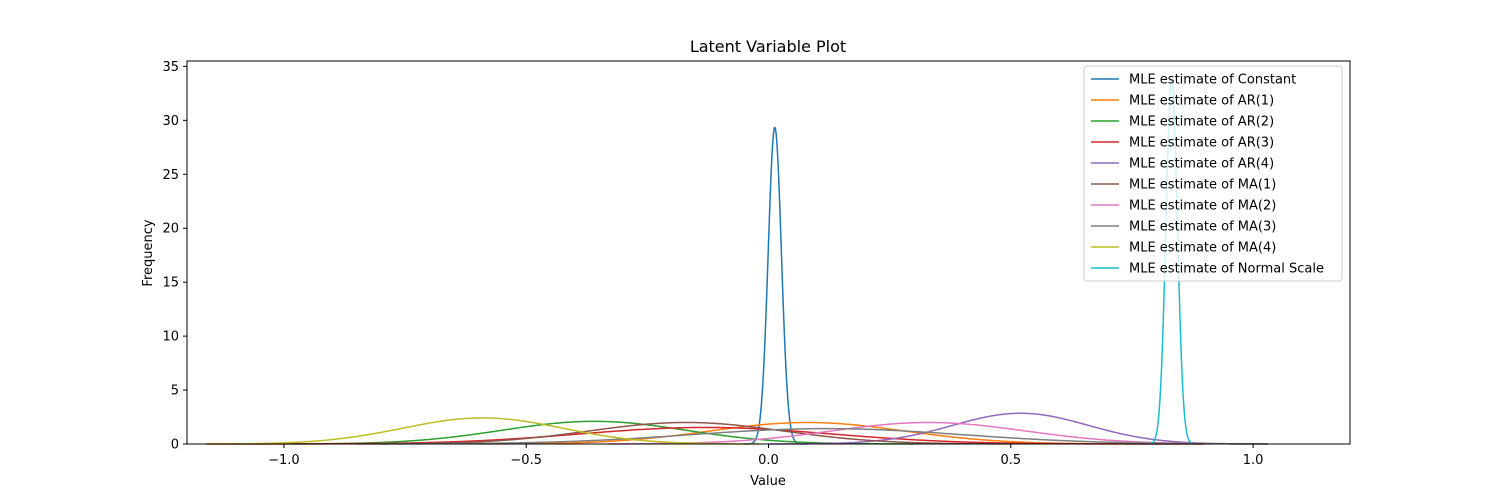 This screenshot has width=1500, height=500. What do you see at coordinates (170, 337) in the screenshot?
I see `y-tick-label: 10` at bounding box center [170, 337].